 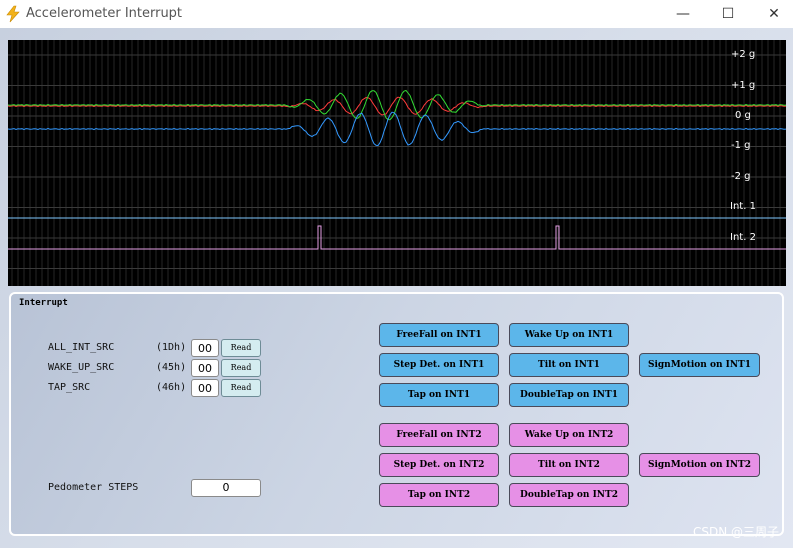 What do you see at coordinates (743, 237) in the screenshot?
I see `axis-label-int2: Int. 2` at bounding box center [743, 237].